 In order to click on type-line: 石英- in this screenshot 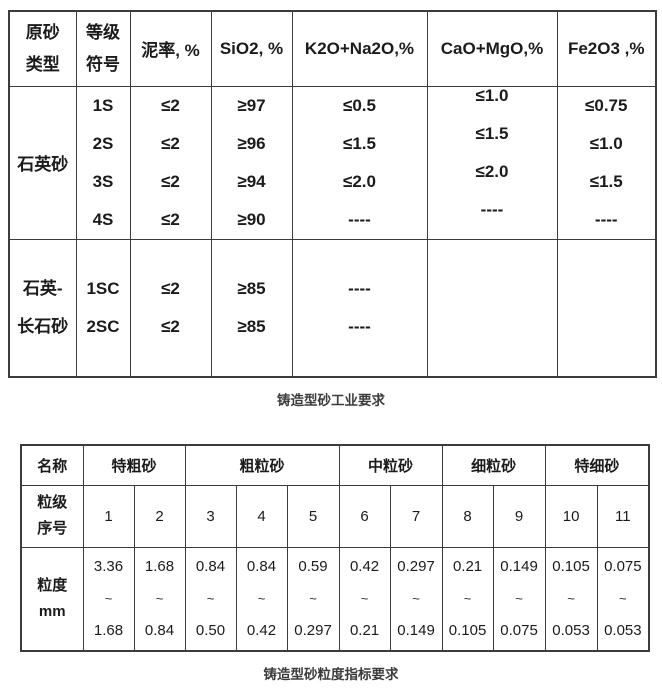, I will do `click(42, 288)`.